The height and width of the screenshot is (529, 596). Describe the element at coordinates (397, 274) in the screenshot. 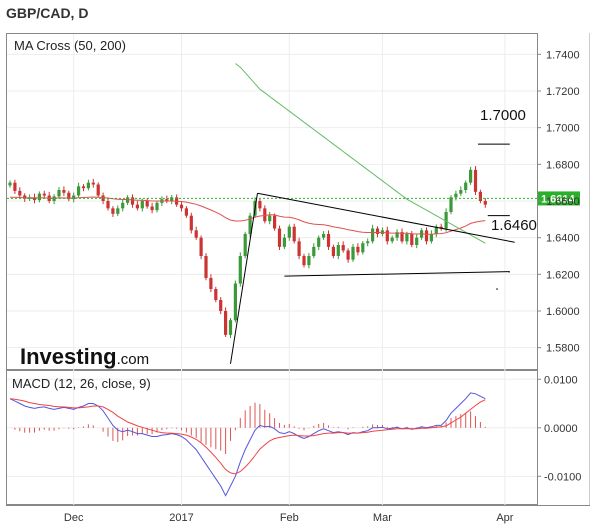

I see `trendline-support` at that location.